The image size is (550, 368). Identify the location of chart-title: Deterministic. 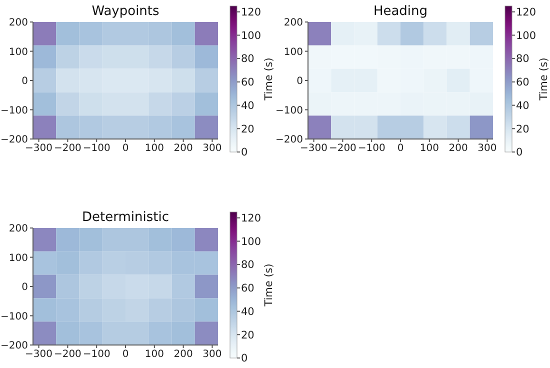
(125, 217).